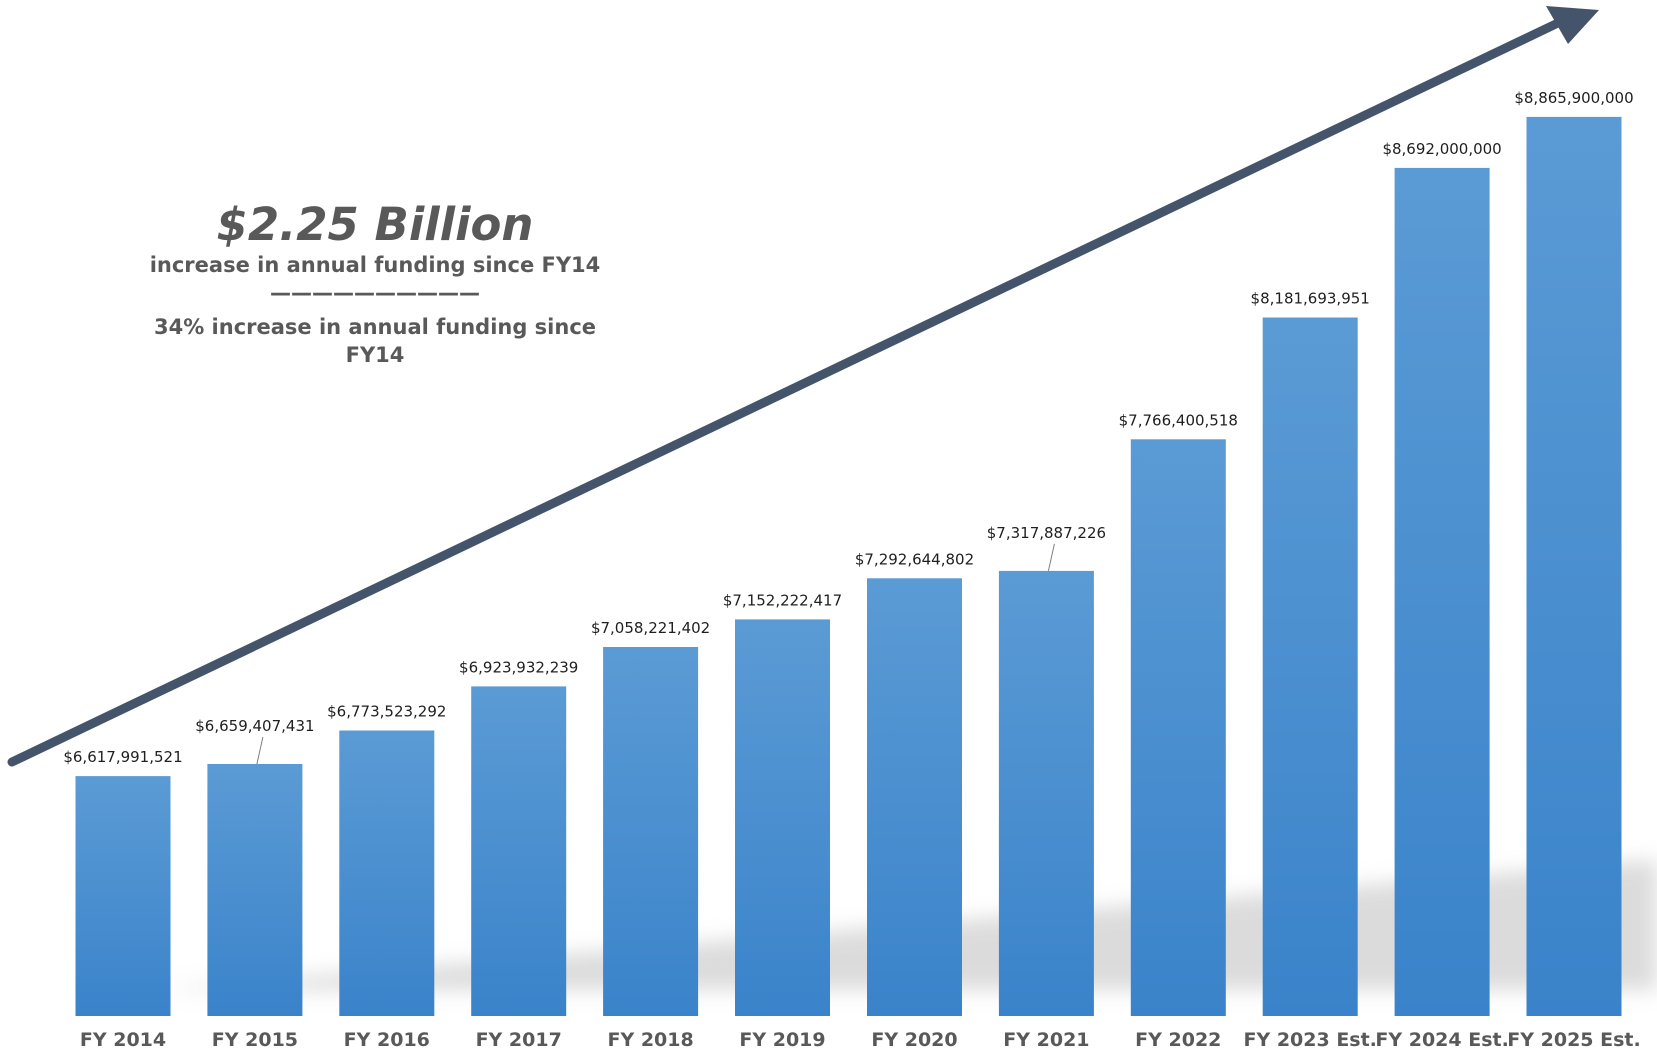 Image resolution: width=1657 pixels, height=1051 pixels. What do you see at coordinates (1310, 666) in the screenshot?
I see `bar-fy-2023-est` at bounding box center [1310, 666].